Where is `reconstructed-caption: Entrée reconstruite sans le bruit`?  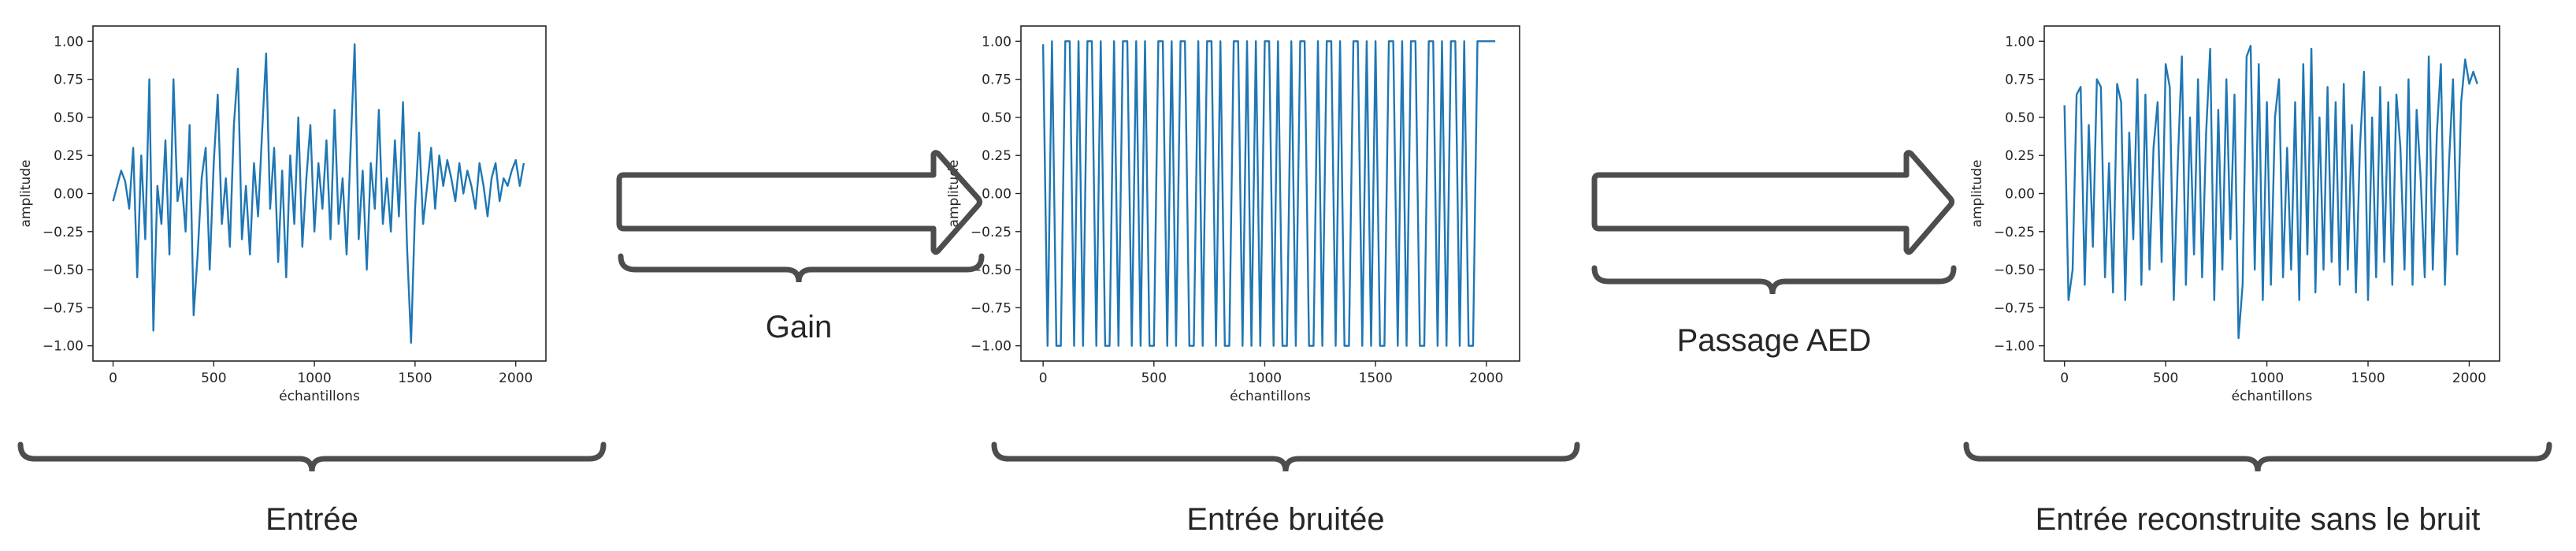 reconstructed-caption: Entrée reconstruite sans le bruit is located at coordinates (2258, 519).